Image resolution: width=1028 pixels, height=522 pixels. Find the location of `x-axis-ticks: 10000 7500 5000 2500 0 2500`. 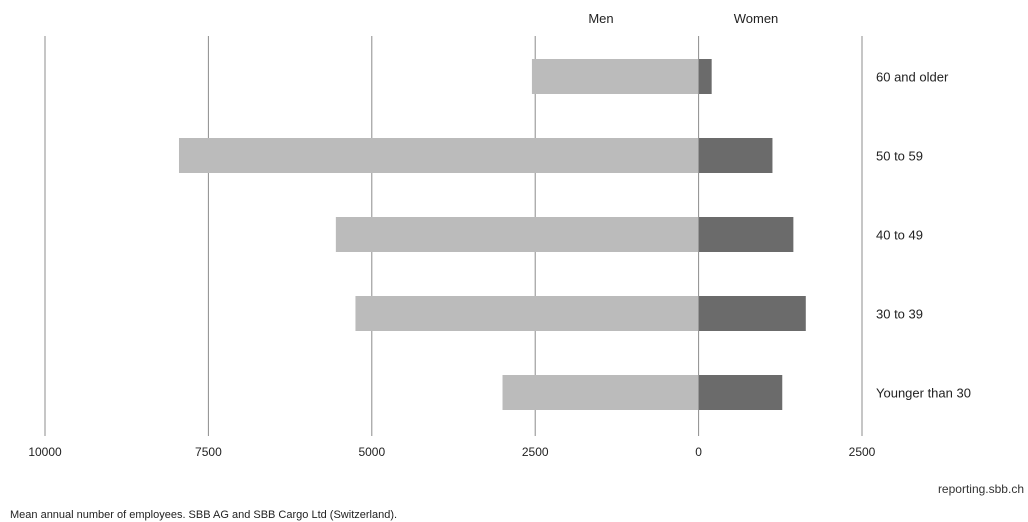

x-axis-ticks: 10000 7500 5000 2500 0 2500 is located at coordinates (451, 452).